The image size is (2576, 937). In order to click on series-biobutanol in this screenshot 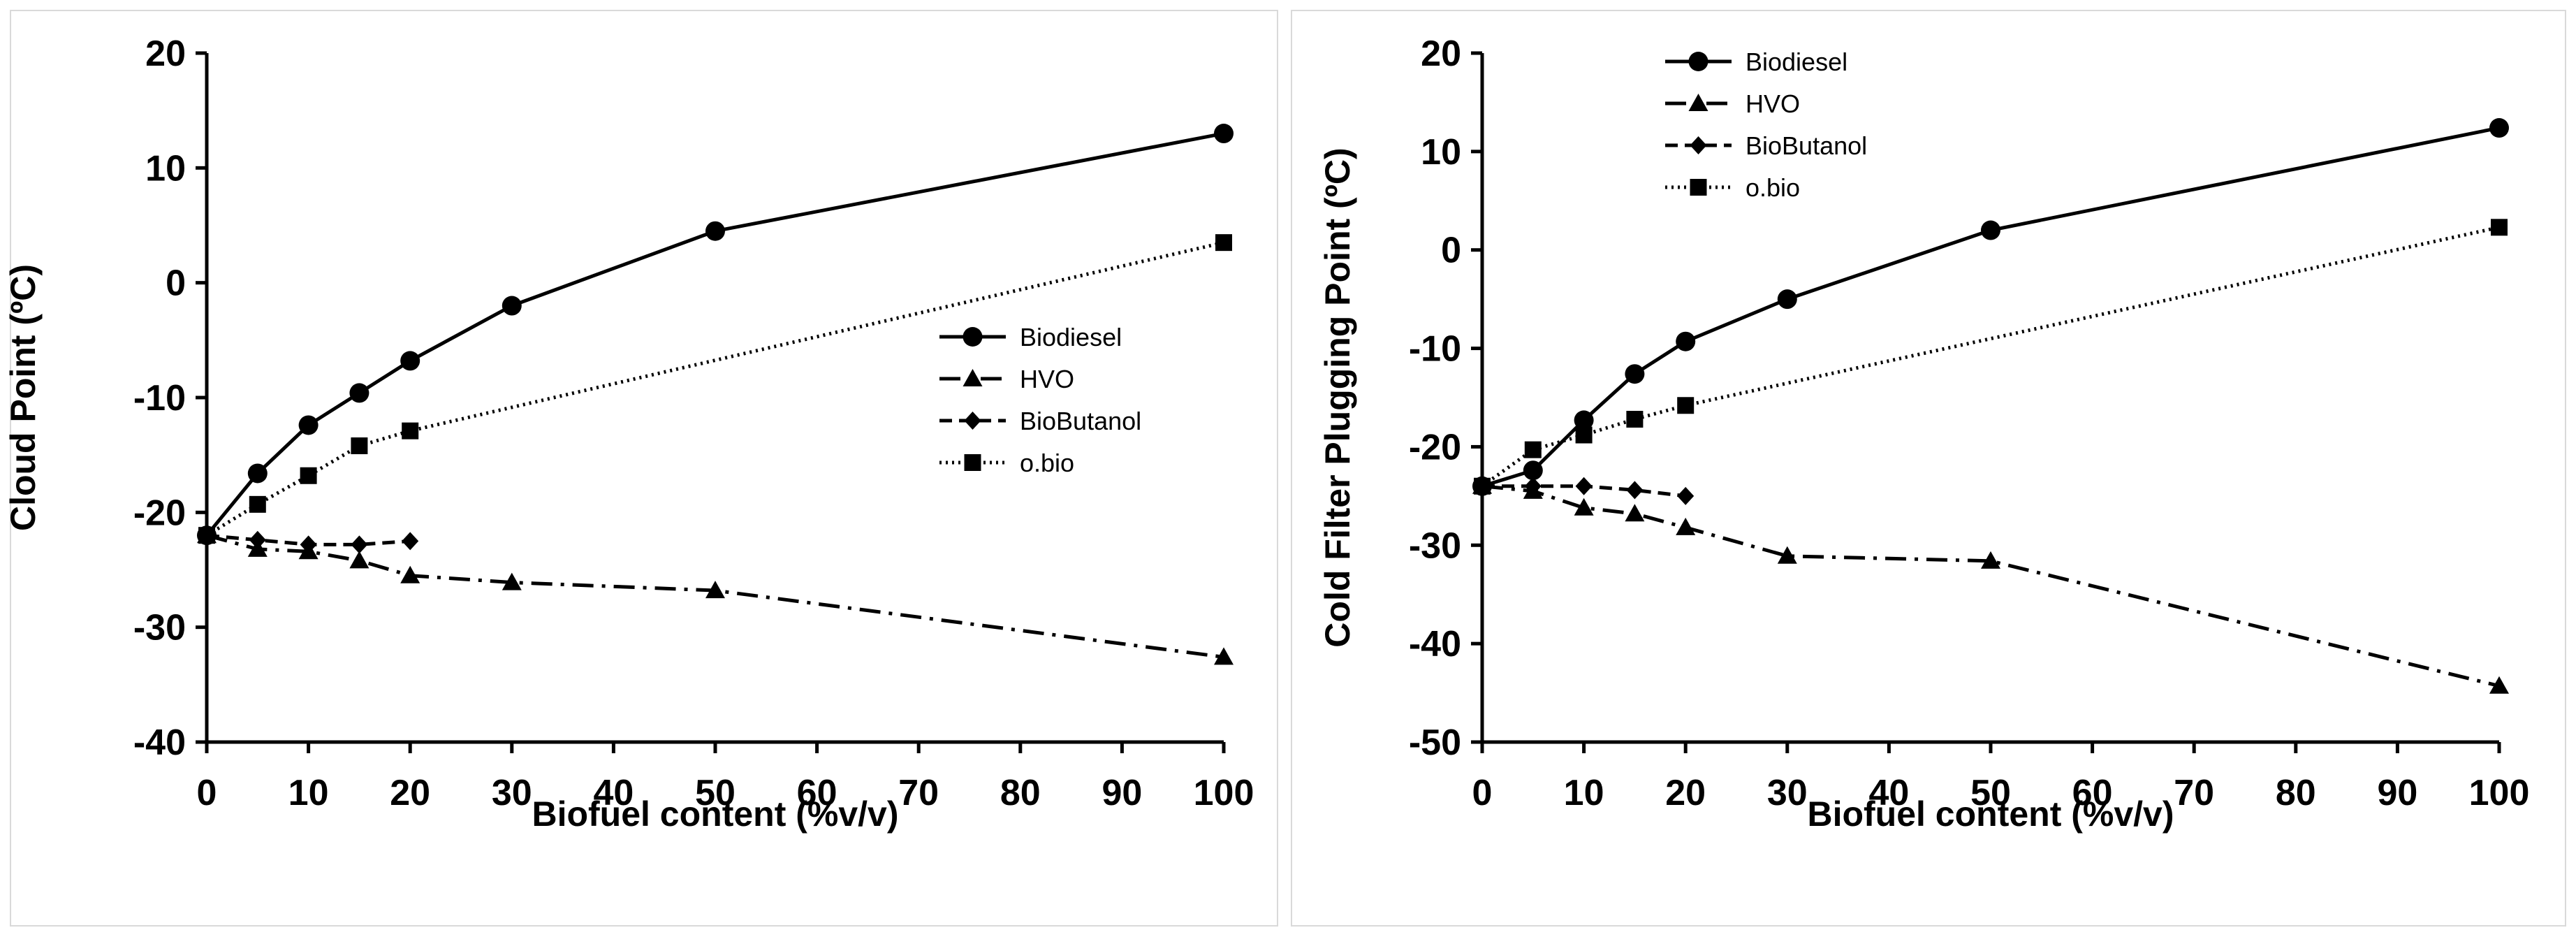, I will do `click(308, 540)`.